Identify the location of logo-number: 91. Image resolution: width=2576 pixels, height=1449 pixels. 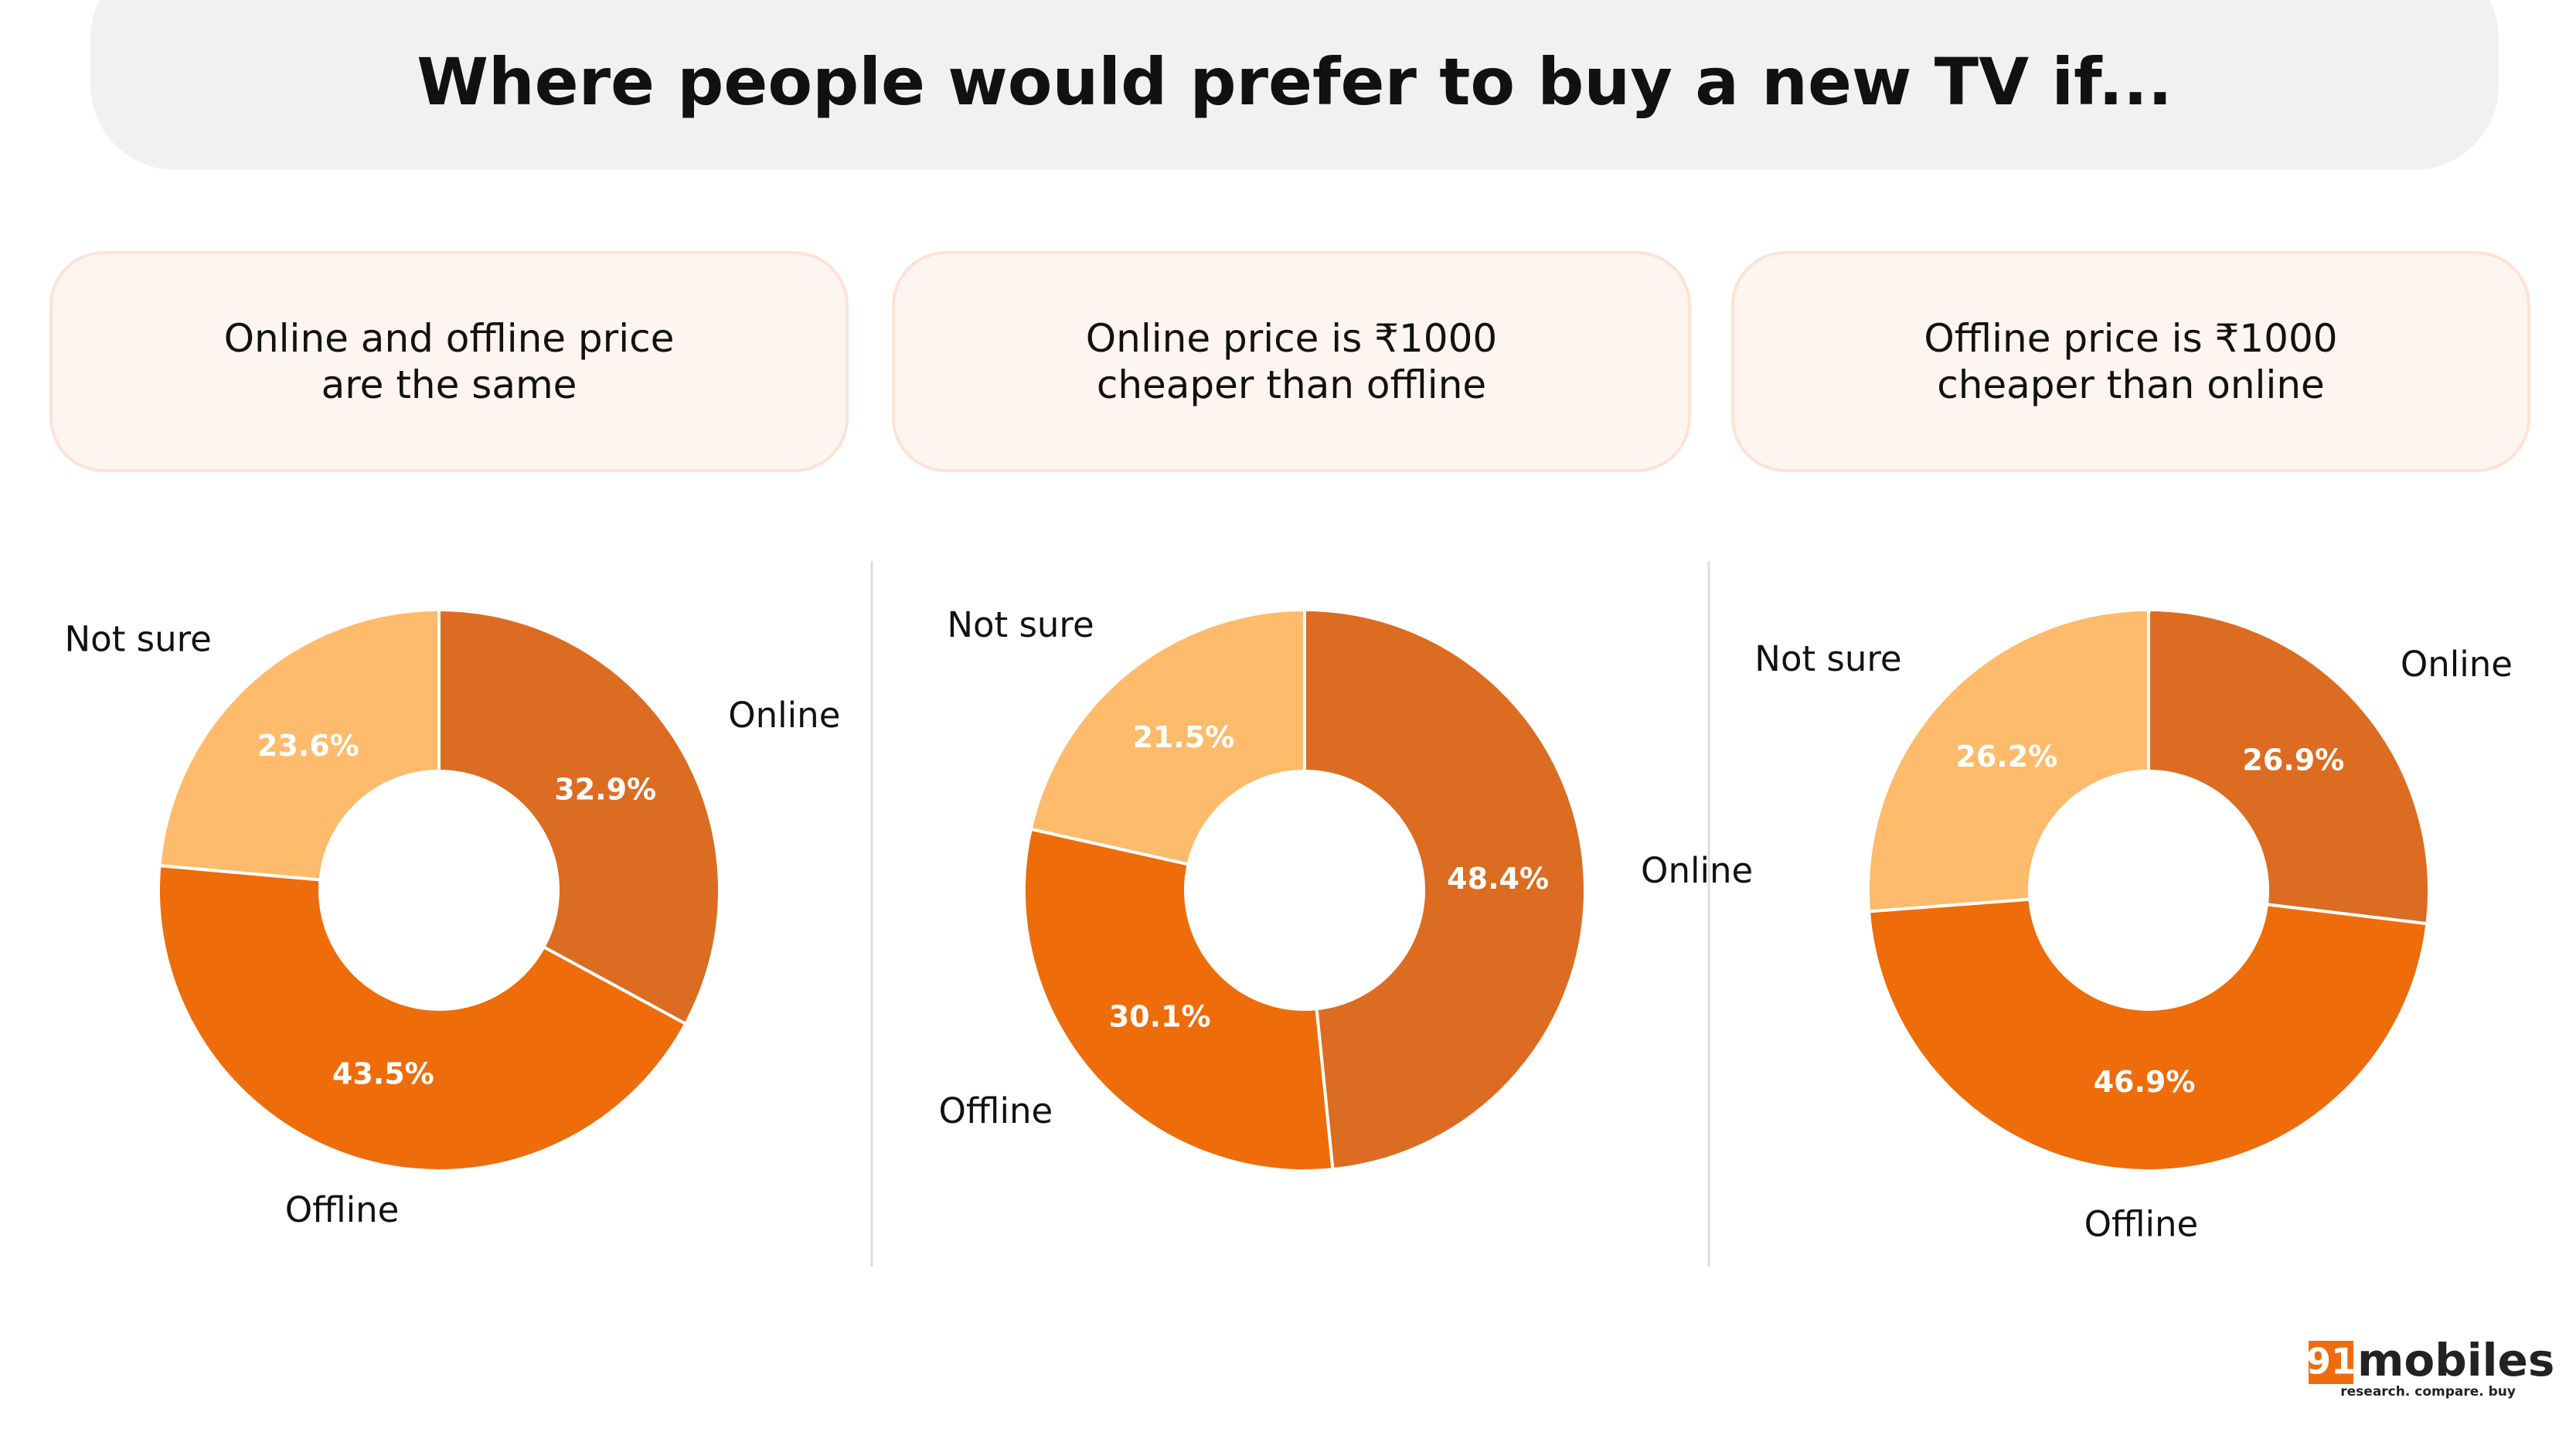
(2331, 1362).